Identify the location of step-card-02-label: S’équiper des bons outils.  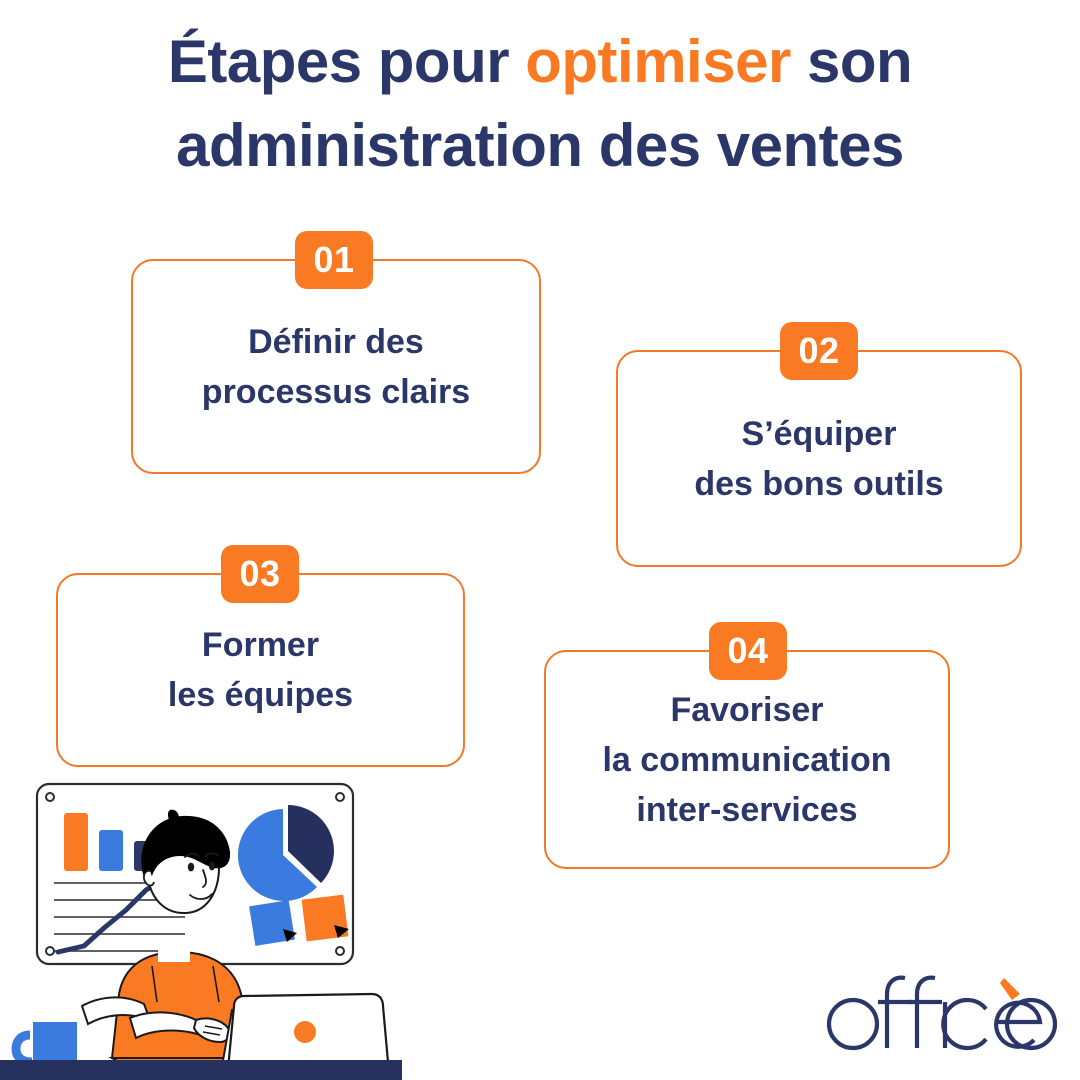
(819, 458).